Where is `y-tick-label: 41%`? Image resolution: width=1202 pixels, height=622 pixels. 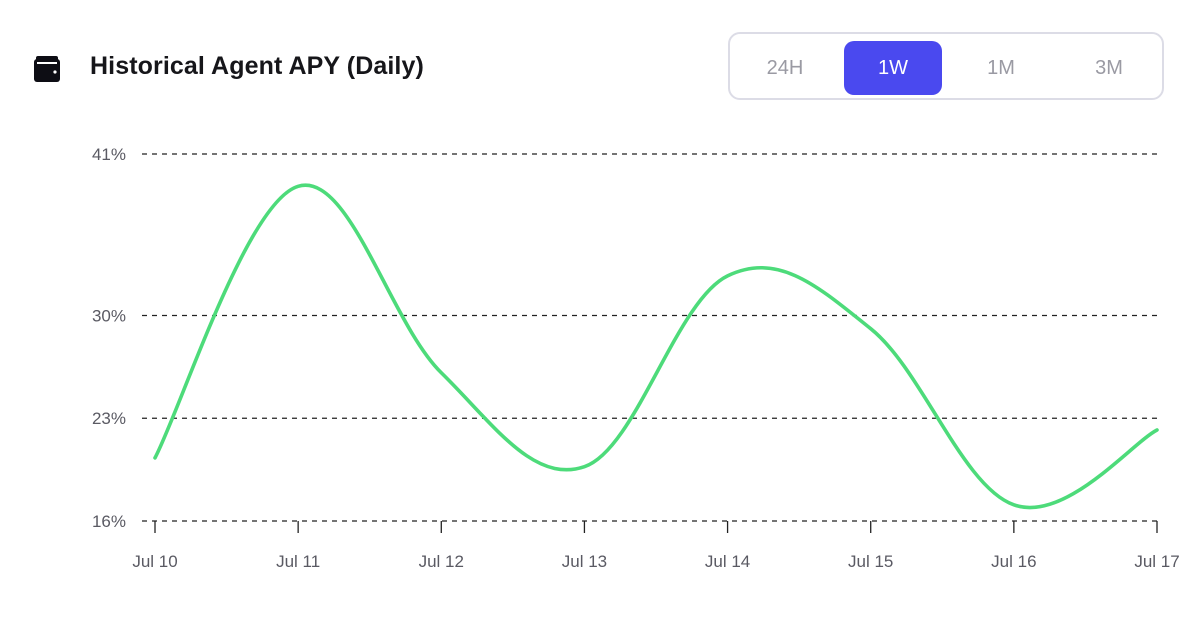
y-tick-label: 41% is located at coordinates (109, 154).